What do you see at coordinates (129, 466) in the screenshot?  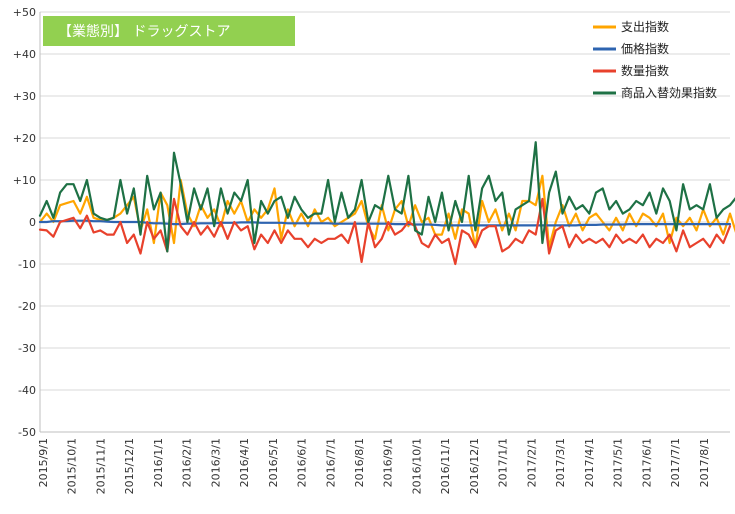 I see `x-tick-label: 2015/12/1` at bounding box center [129, 466].